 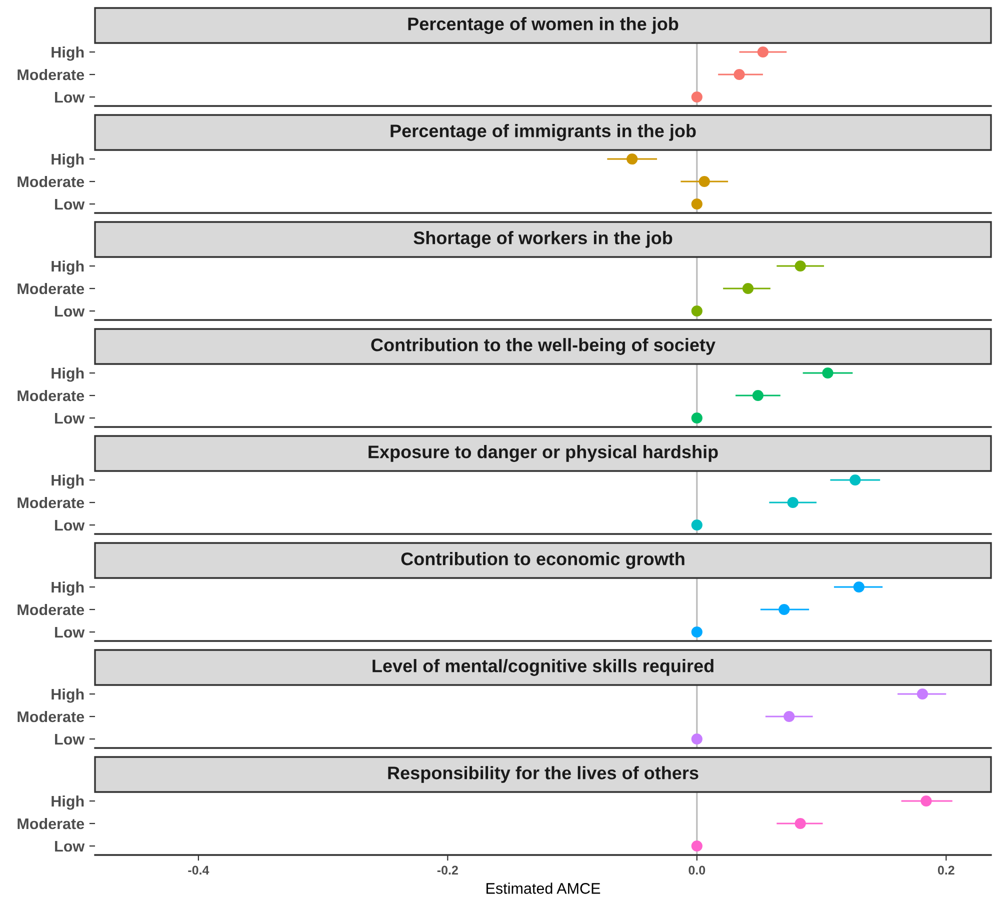 I want to click on x-tick-label: 0.0, so click(x=697, y=870).